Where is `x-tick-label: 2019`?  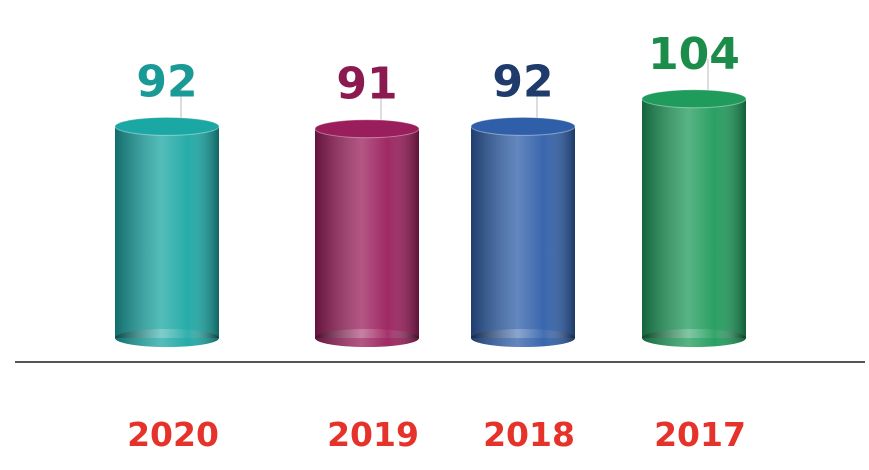 x-tick-label: 2019 is located at coordinates (373, 434).